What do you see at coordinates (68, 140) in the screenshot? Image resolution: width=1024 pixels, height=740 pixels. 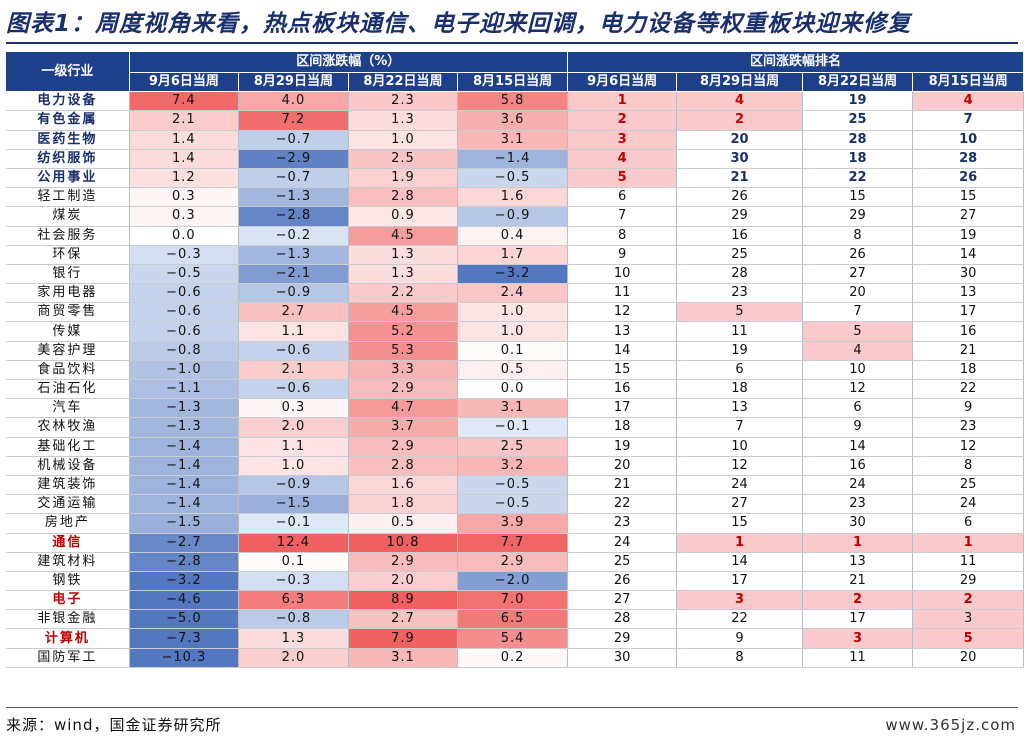 I see `industry-name: 医药生物` at bounding box center [68, 140].